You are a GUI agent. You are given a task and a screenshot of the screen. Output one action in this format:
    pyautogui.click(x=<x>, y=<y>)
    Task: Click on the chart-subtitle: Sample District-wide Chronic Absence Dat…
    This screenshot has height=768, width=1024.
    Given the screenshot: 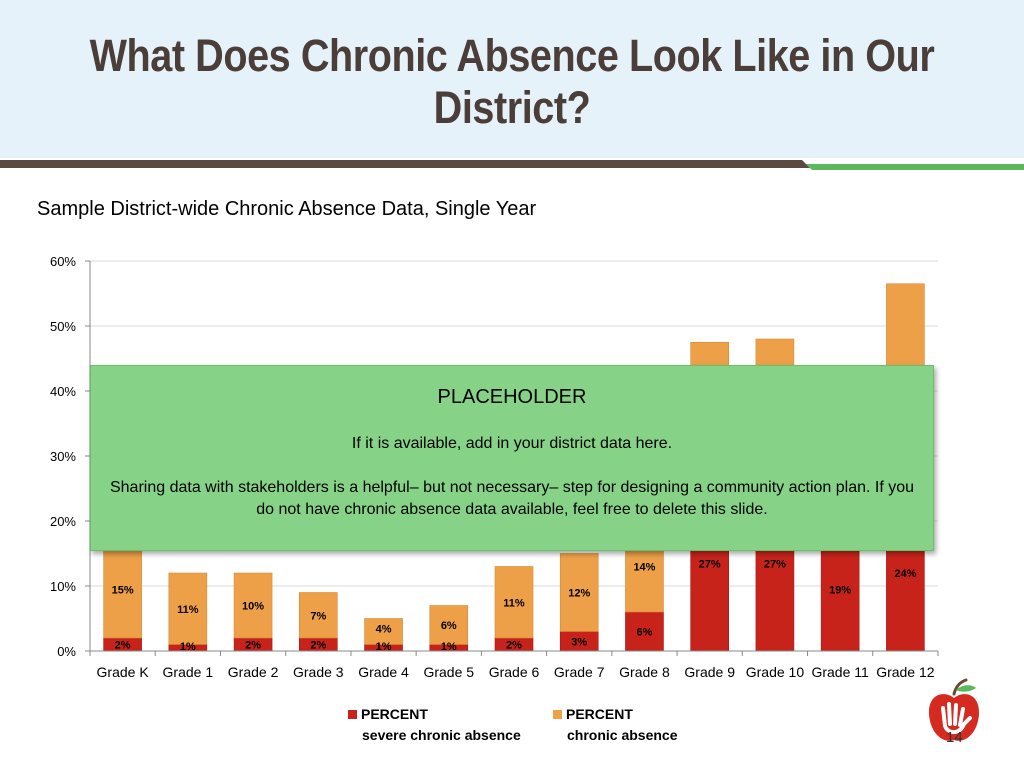 What is the action you would take?
    pyautogui.click(x=287, y=209)
    